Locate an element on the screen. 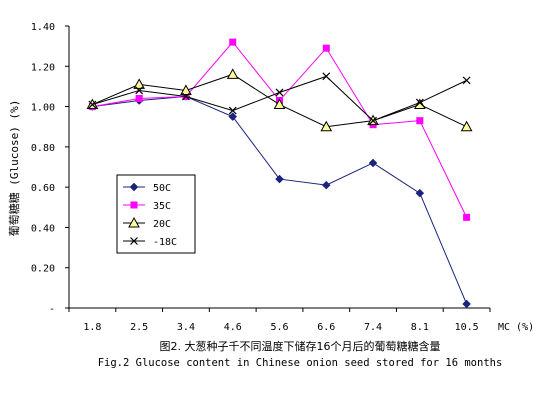 The image size is (549, 418). y-tick-label: 1.20 is located at coordinates (43, 67).